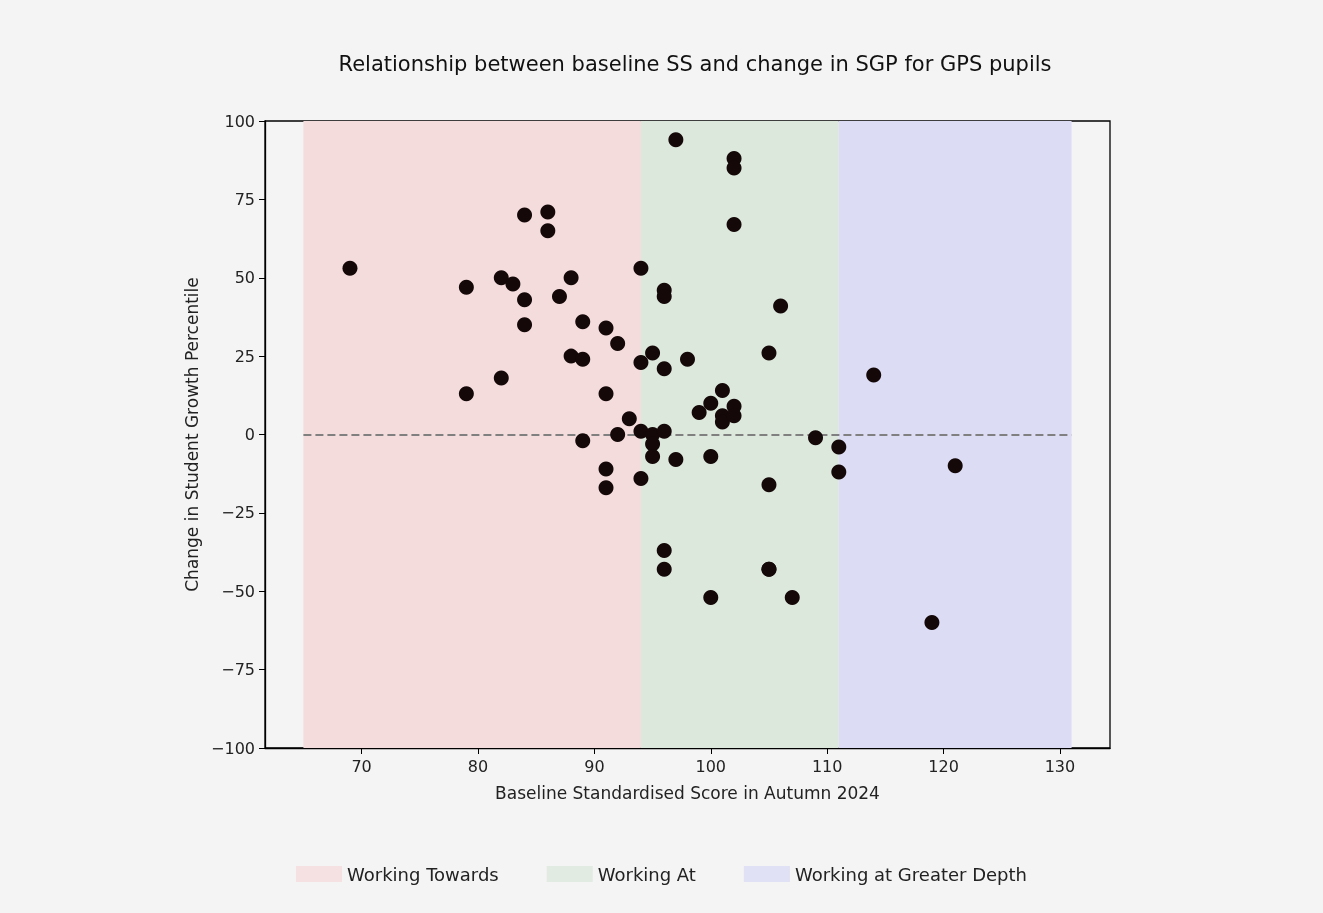 The height and width of the screenshot is (913, 1323). I want to click on y-tick-label: −75, so click(238, 670).